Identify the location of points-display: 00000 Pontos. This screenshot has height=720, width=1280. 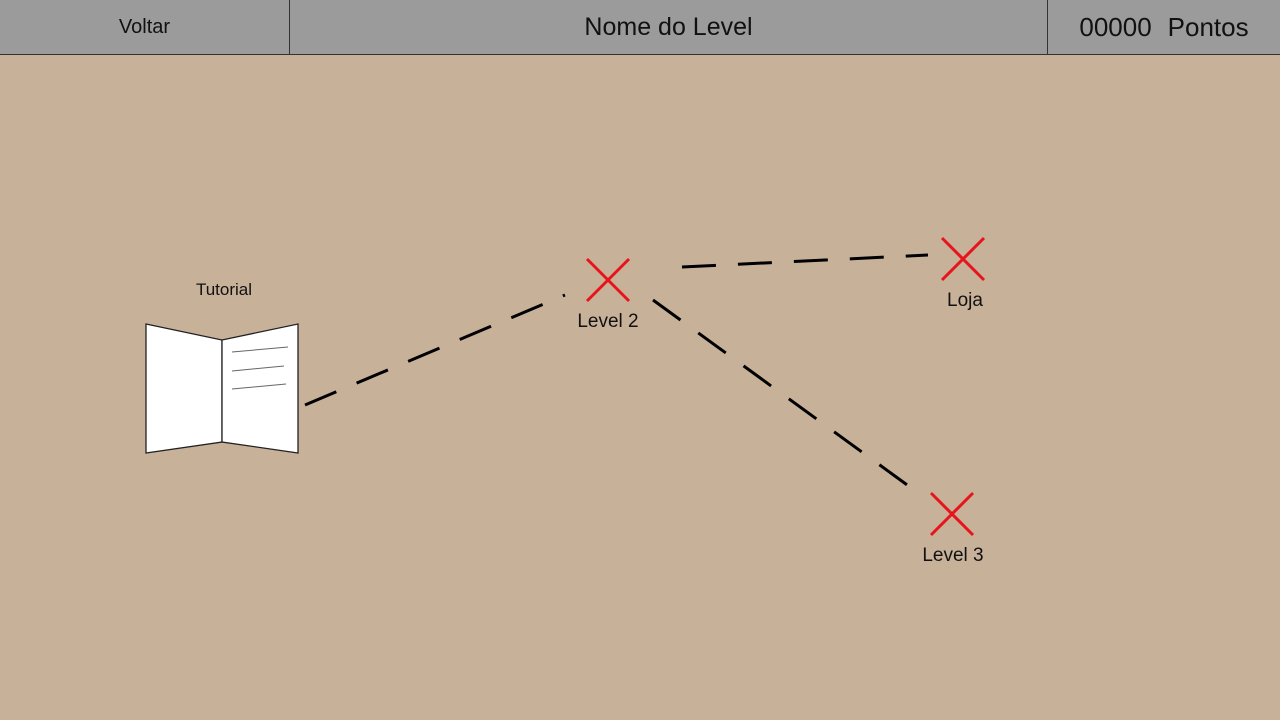
(1163, 27).